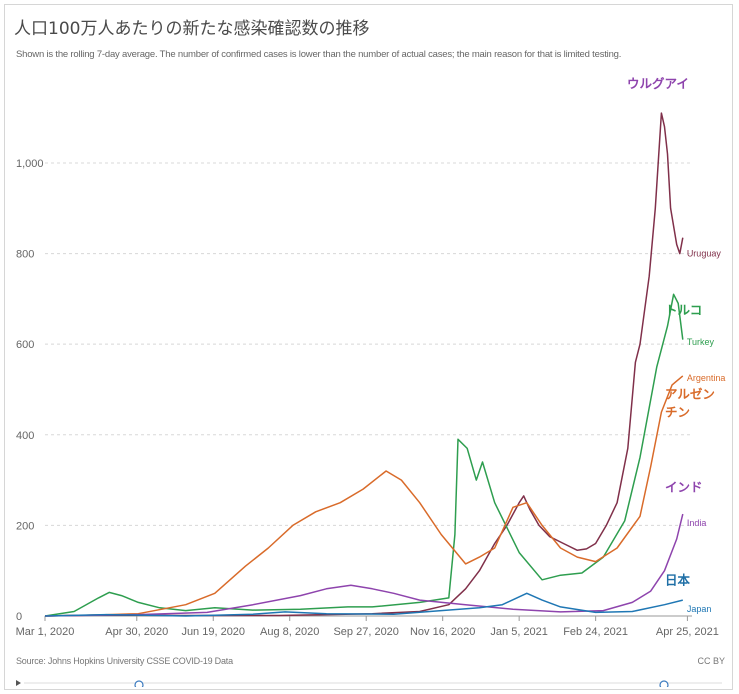  I want to click on x-tick-label: Apr 25, 2021, so click(687, 632).